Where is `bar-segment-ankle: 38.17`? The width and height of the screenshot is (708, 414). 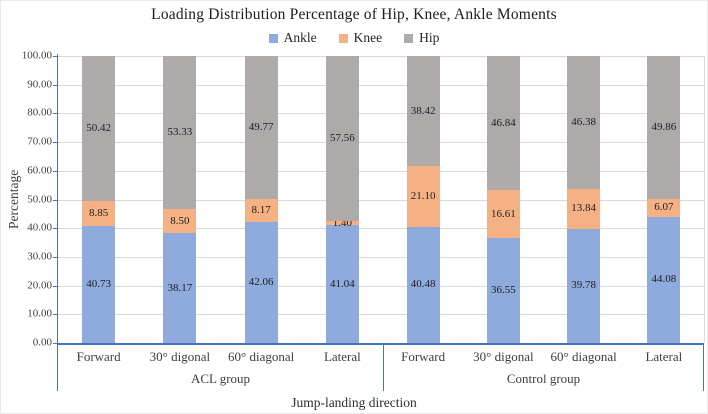
bar-segment-ankle: 38.17 is located at coordinates (180, 288).